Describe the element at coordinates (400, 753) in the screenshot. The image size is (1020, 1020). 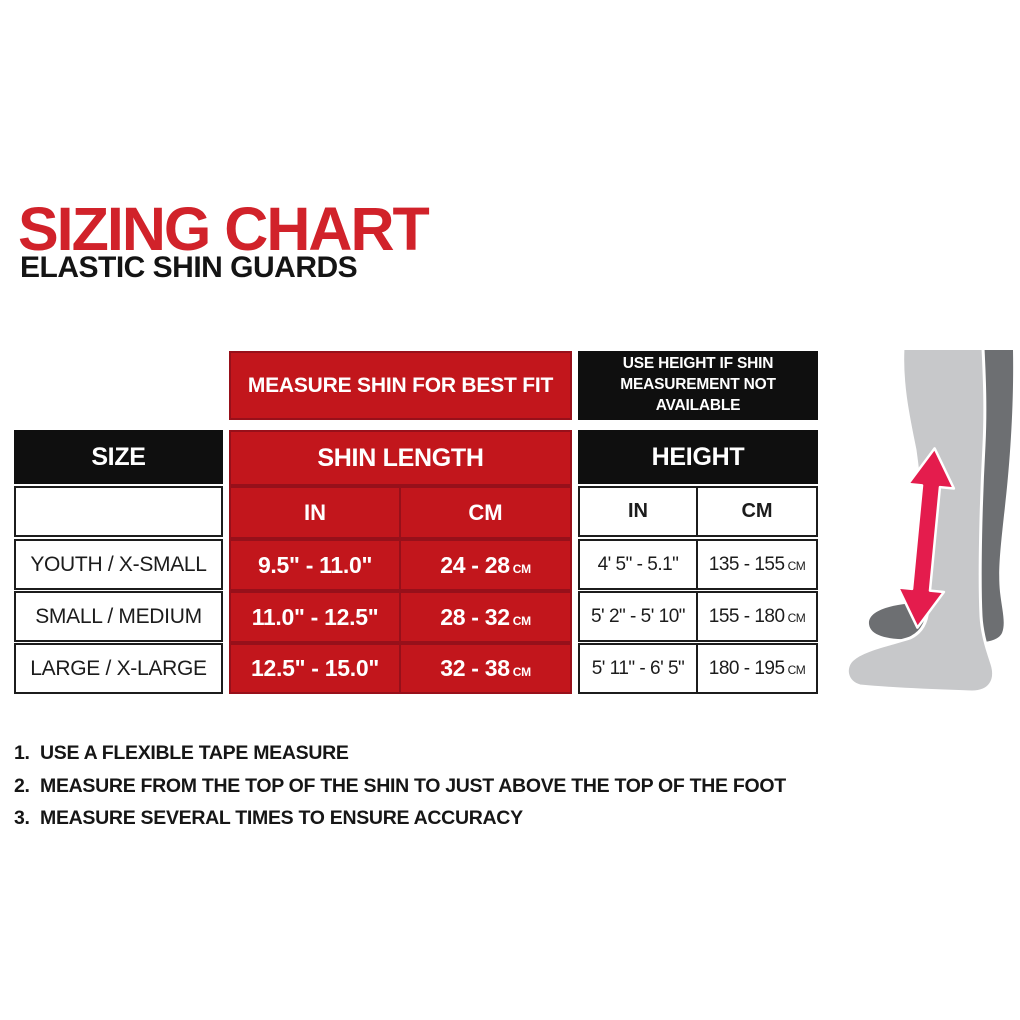
I see `instruction-item-1: 1. USE A FLEXIBLE TAPE MEASURE` at that location.